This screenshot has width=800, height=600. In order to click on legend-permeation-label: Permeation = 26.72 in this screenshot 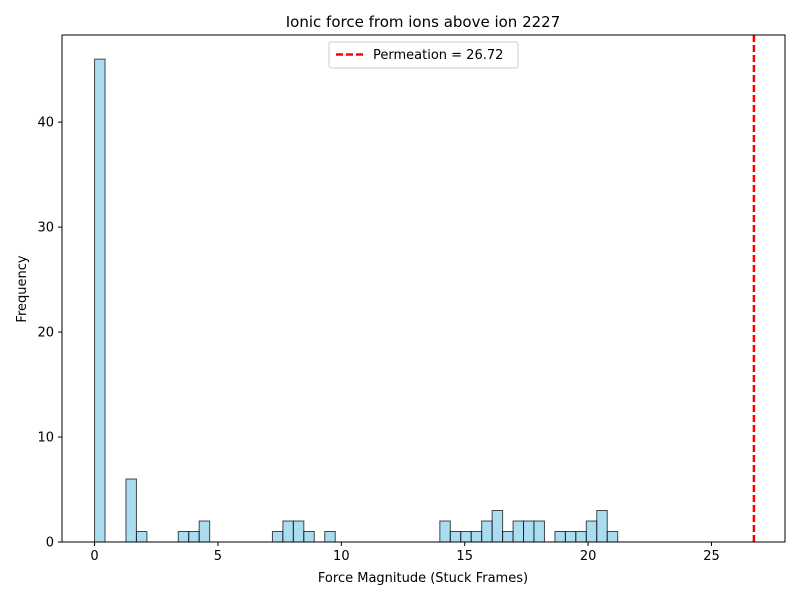, I will do `click(438, 55)`.